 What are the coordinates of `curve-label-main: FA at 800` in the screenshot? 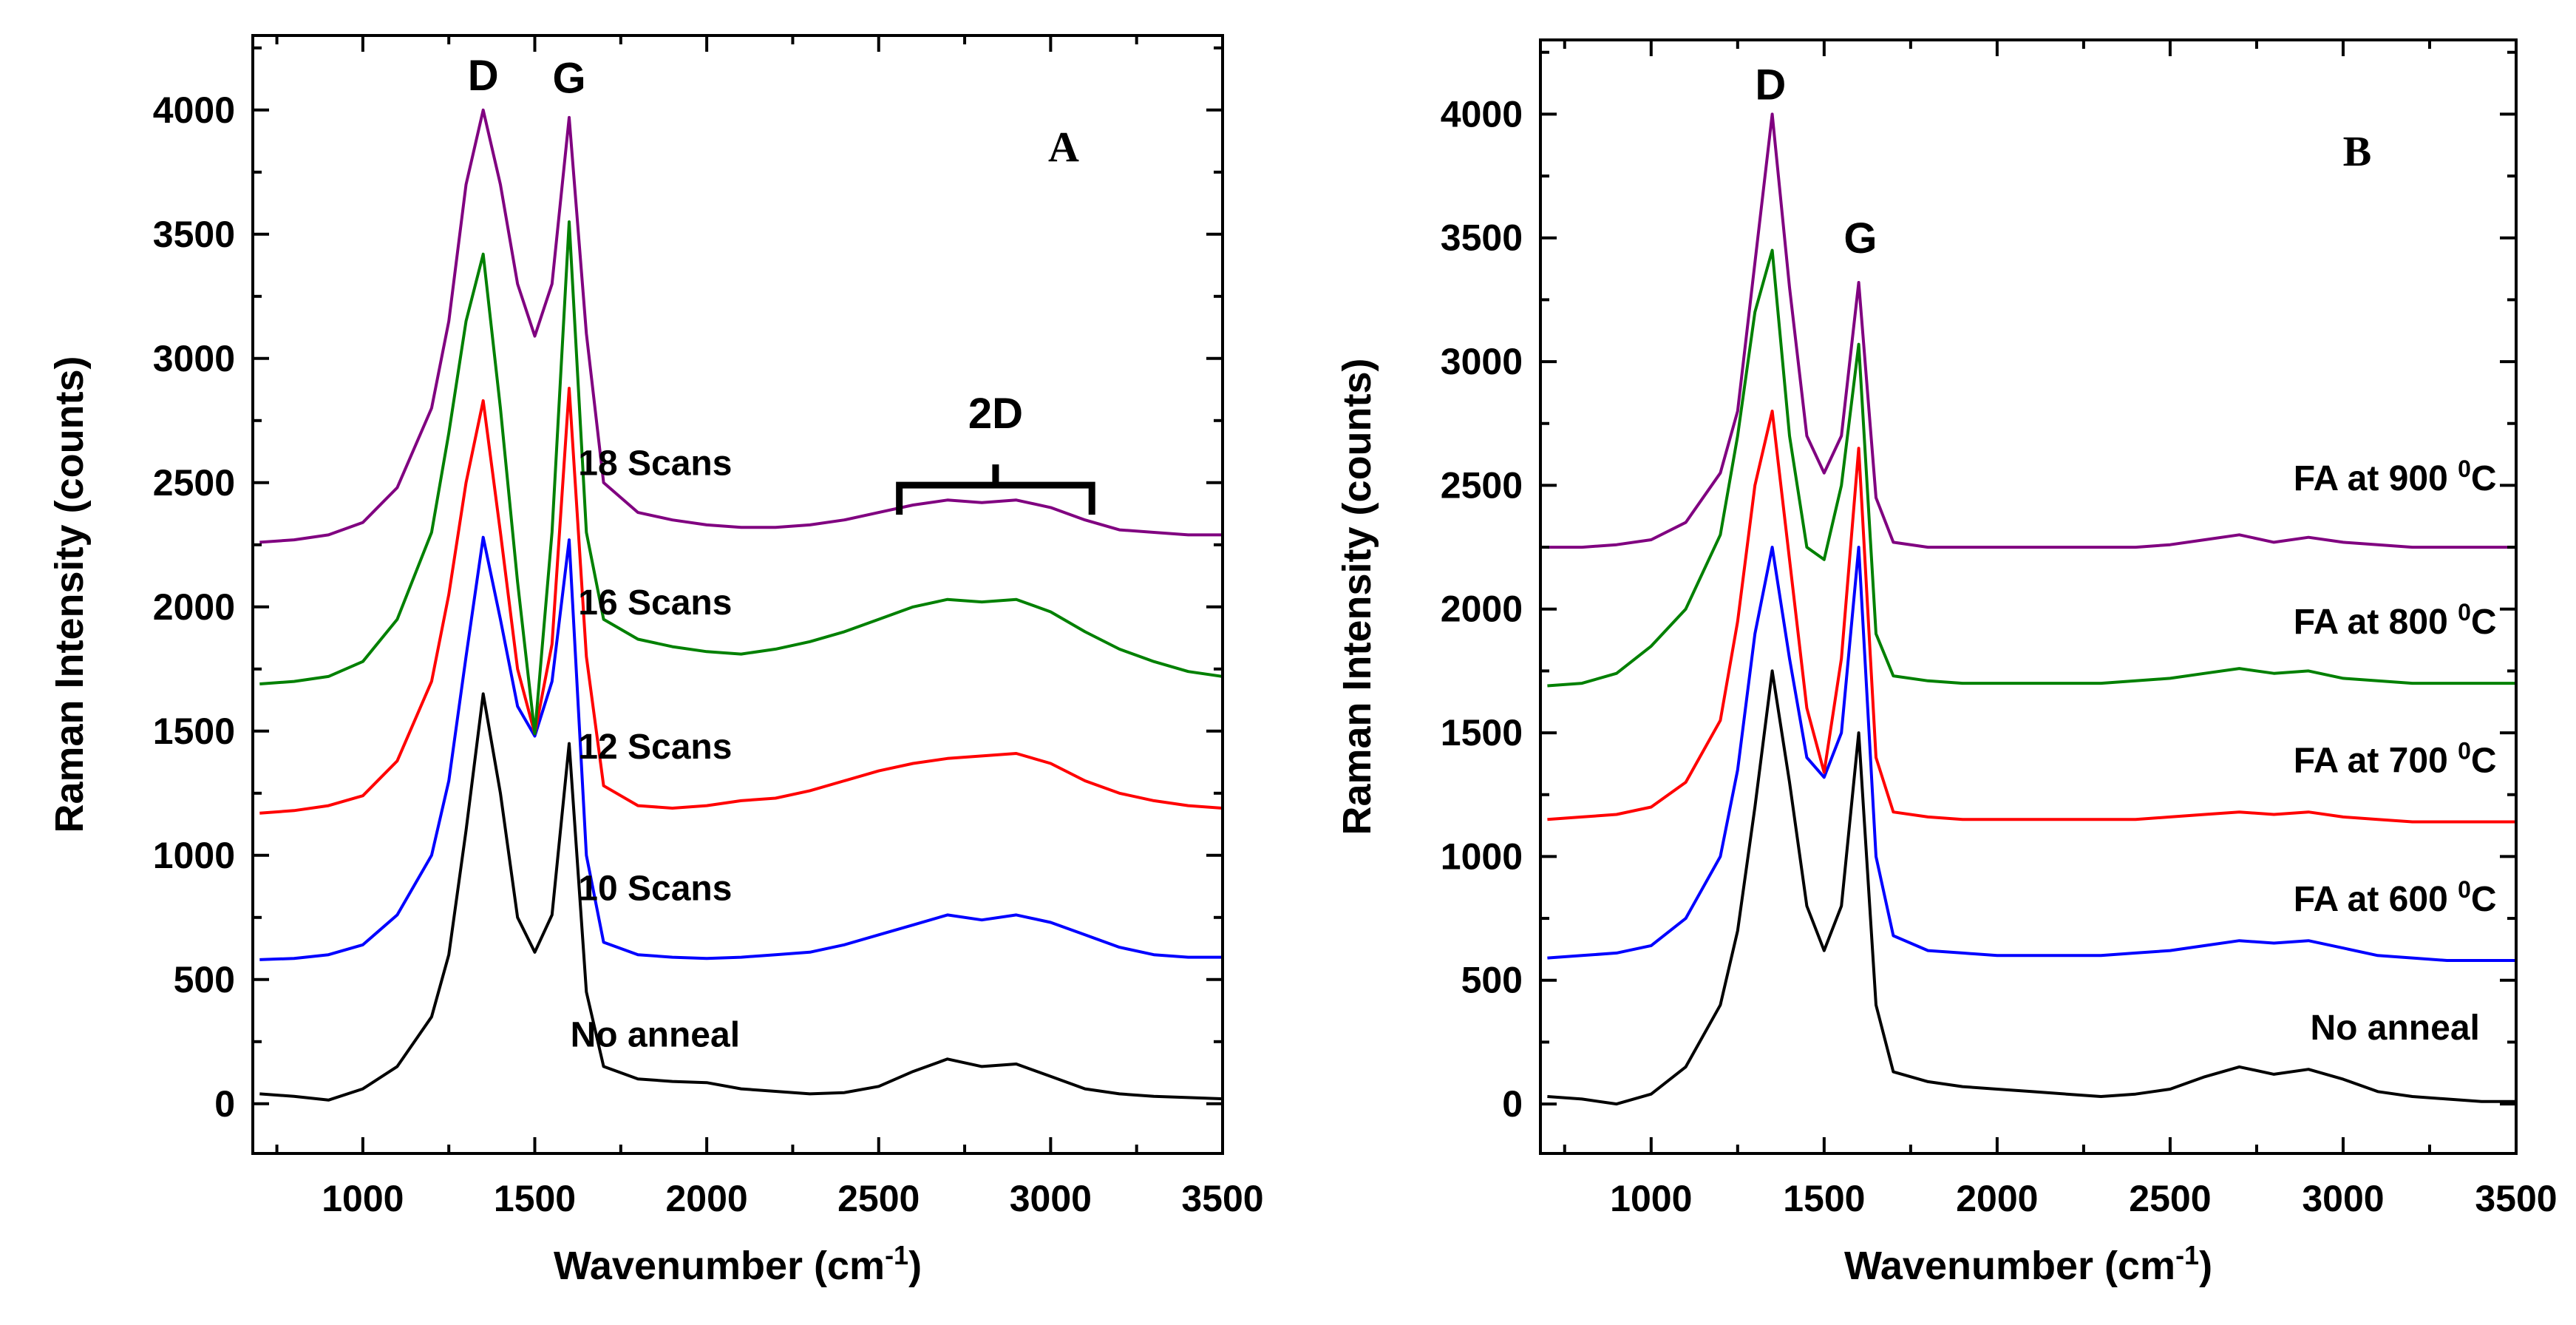 It's located at (2376, 622).